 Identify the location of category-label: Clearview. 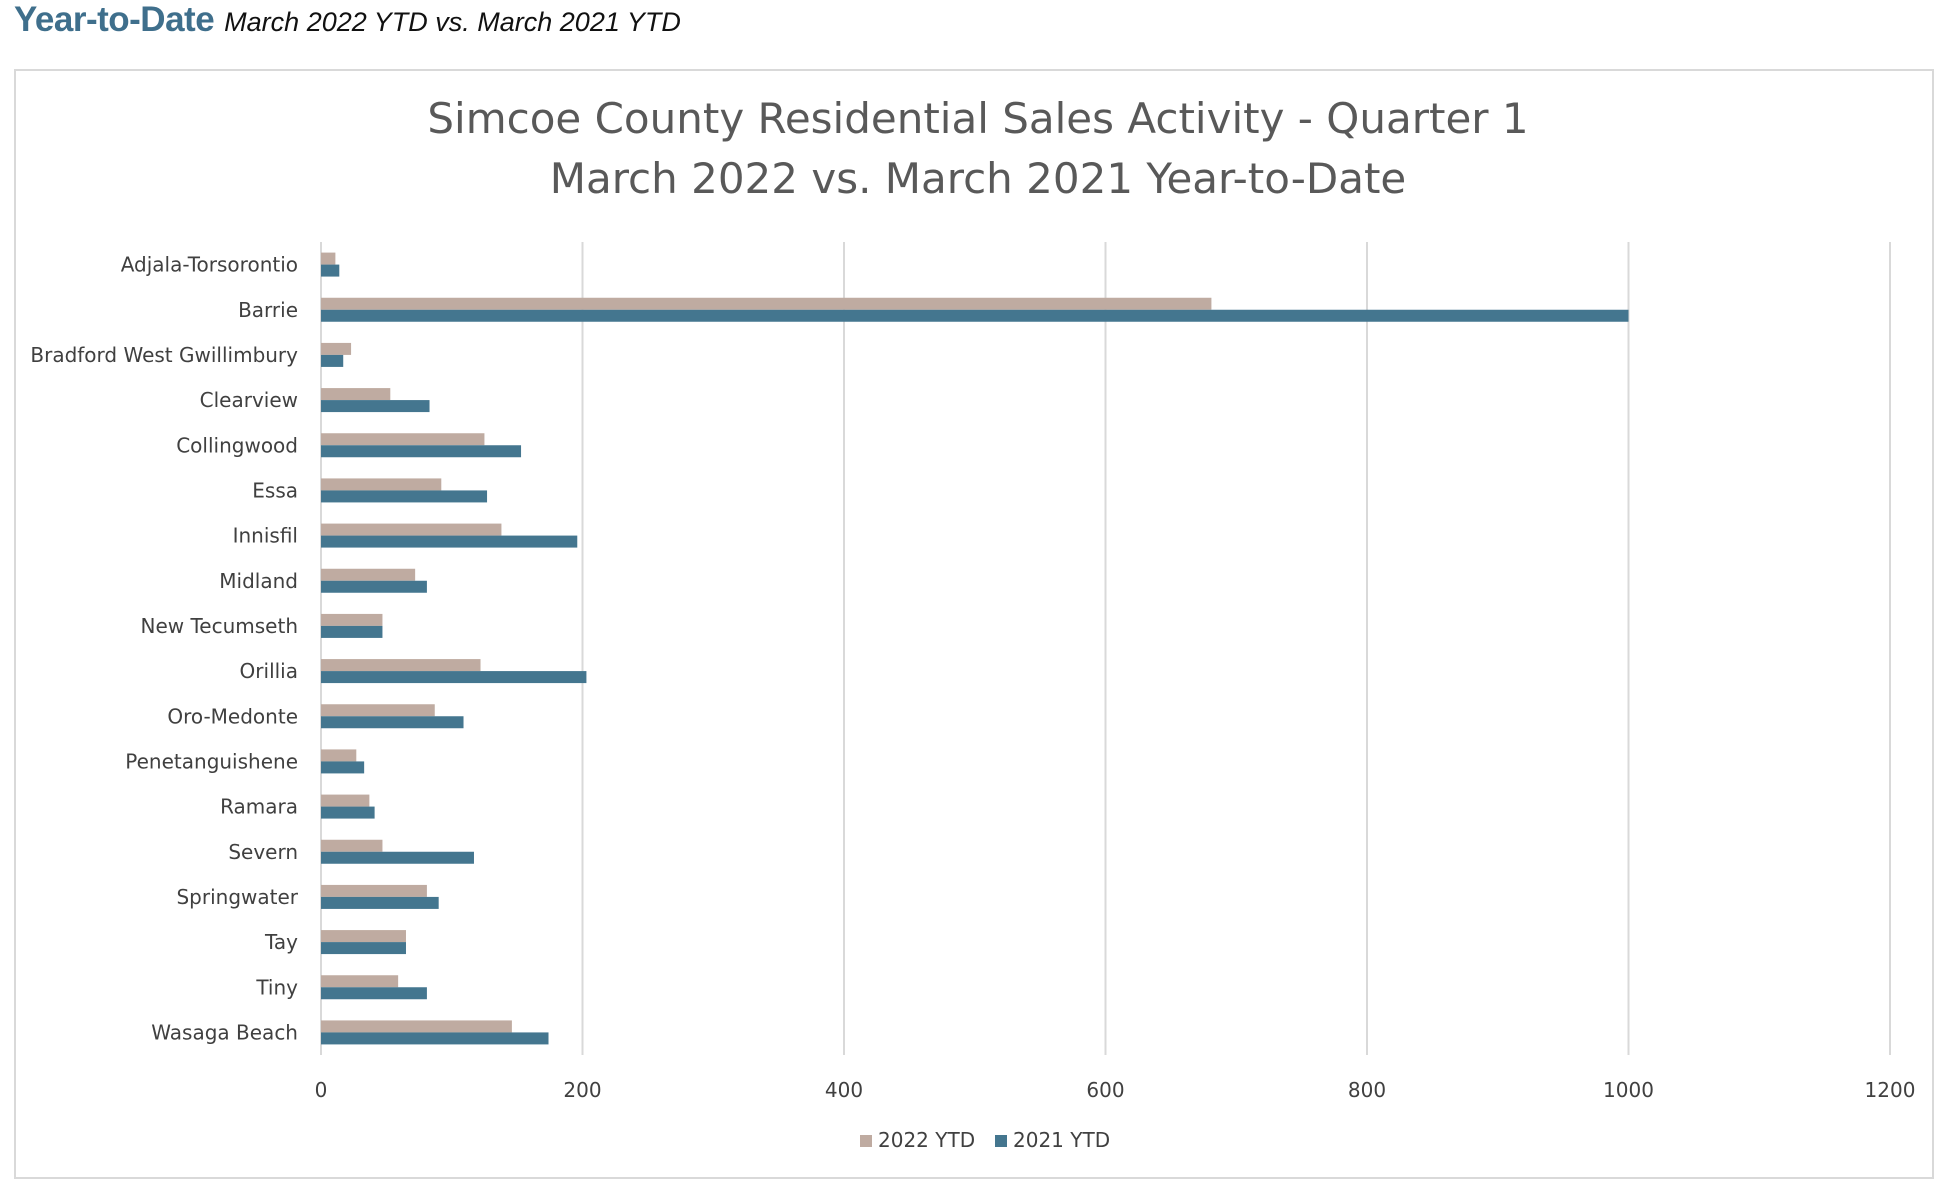
(249, 400).